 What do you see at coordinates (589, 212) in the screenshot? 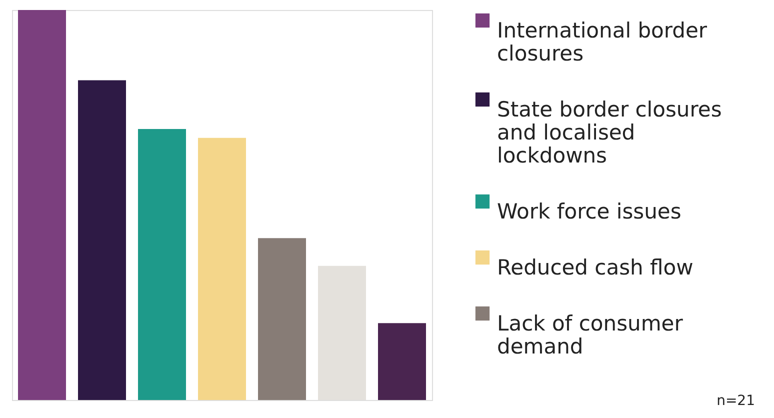
I see `legend-label: Work force issues` at bounding box center [589, 212].